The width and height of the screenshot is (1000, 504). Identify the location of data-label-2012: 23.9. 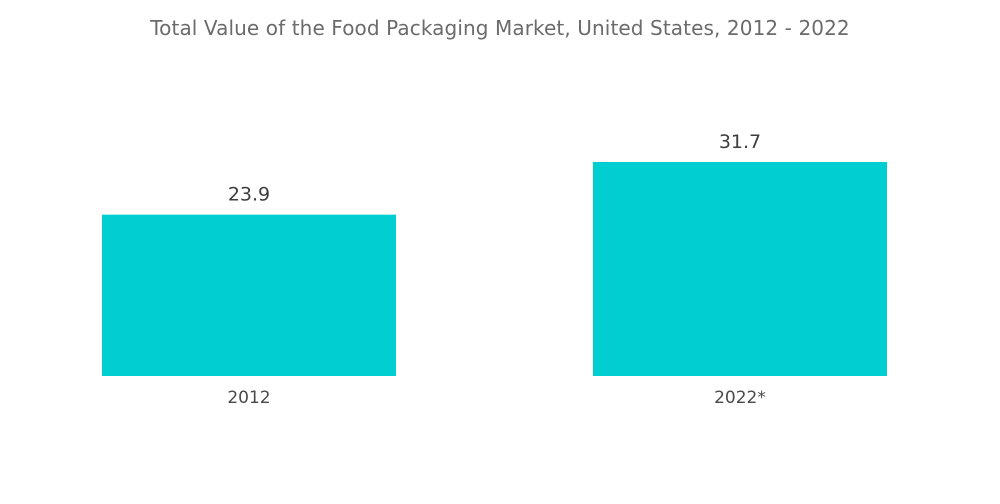
(249, 195).